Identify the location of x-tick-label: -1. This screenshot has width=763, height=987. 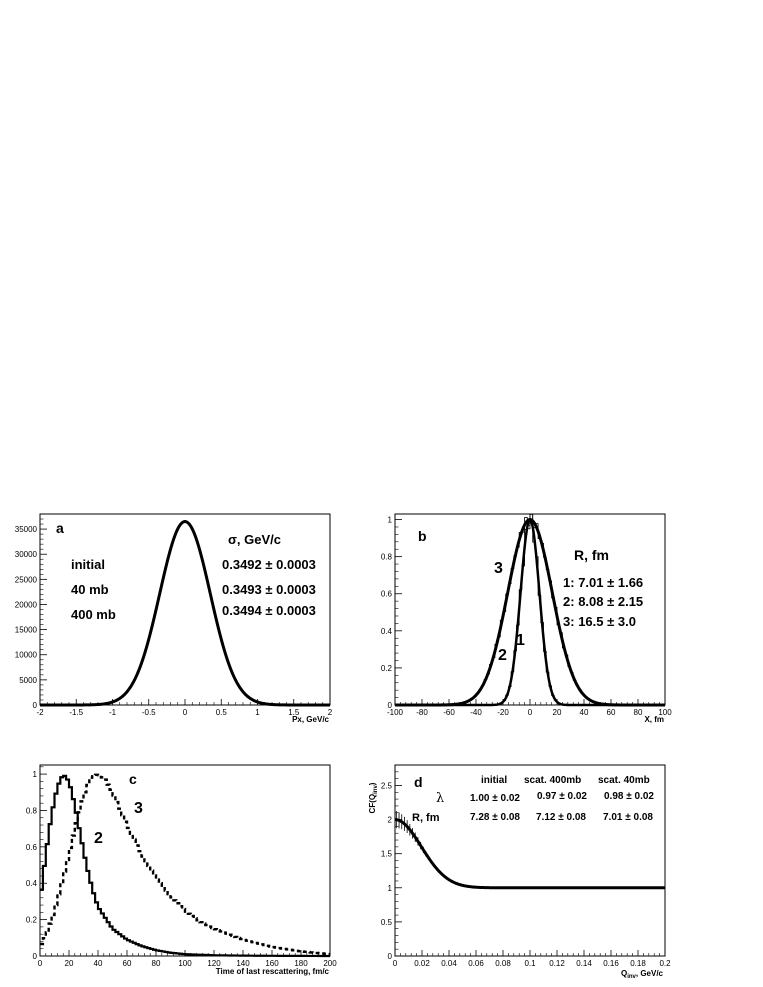
(113, 712).